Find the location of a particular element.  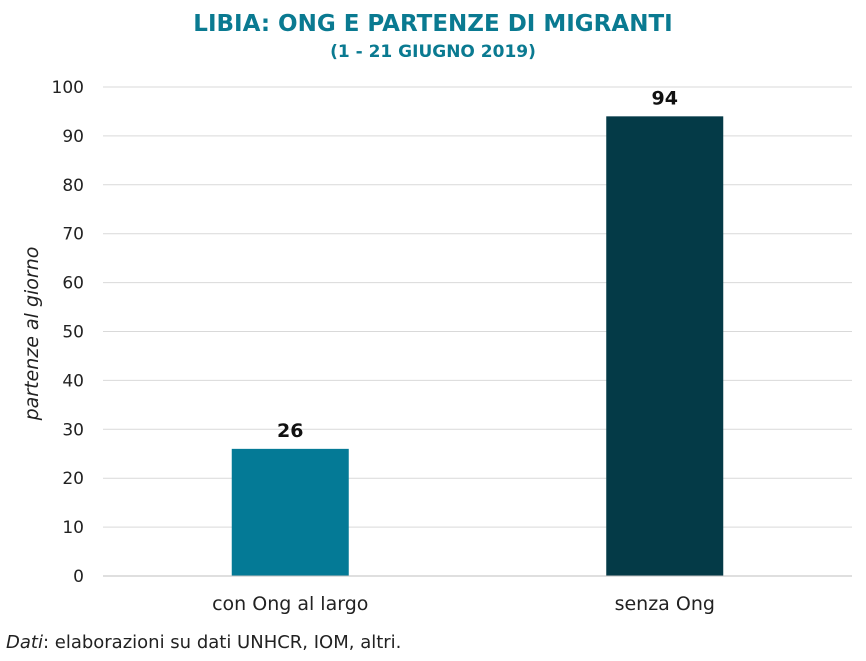

data-label: 26 is located at coordinates (290, 431).